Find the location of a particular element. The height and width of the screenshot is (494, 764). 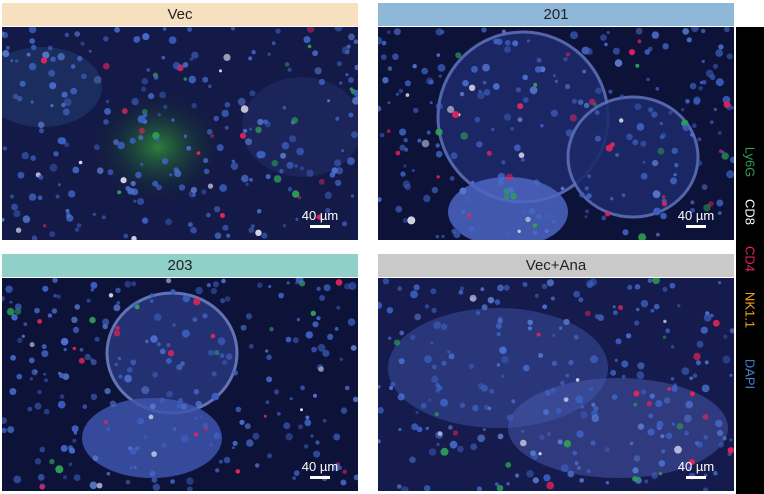

legend-cd8: CD8 is located at coordinates (750, 212).